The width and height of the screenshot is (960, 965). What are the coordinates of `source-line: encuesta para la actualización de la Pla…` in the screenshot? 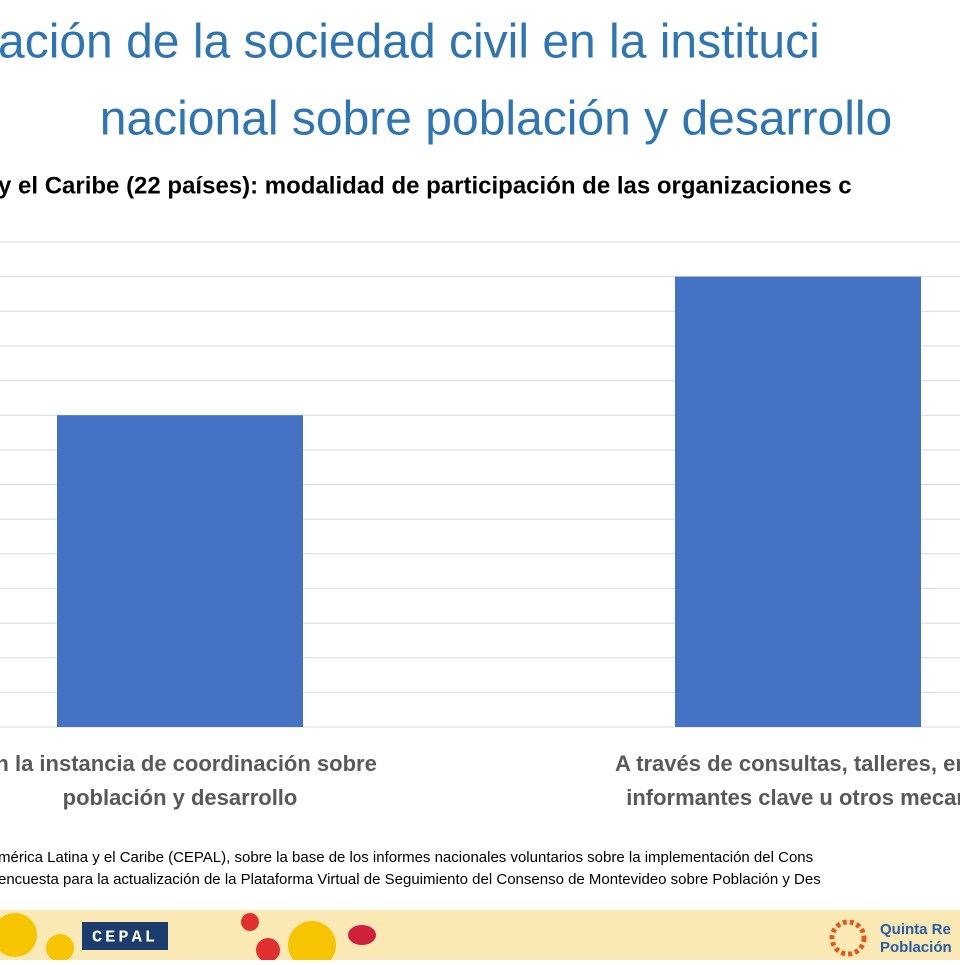 It's located at (410, 879).